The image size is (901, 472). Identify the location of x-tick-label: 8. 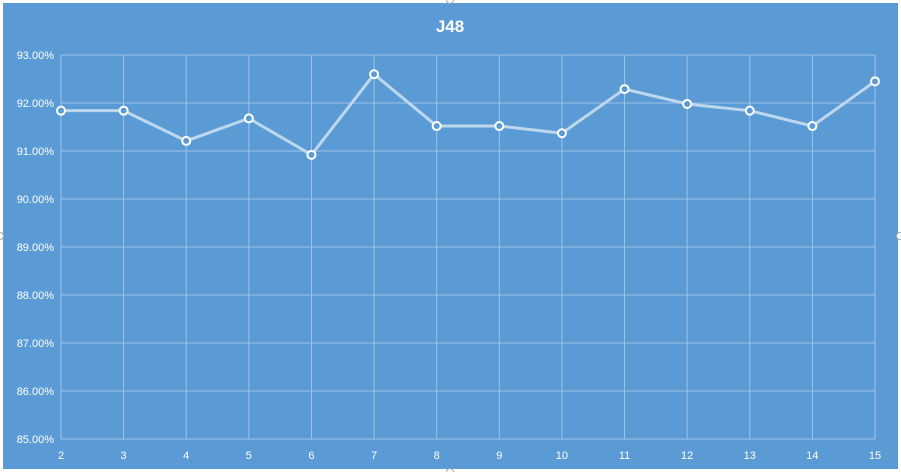
(437, 456).